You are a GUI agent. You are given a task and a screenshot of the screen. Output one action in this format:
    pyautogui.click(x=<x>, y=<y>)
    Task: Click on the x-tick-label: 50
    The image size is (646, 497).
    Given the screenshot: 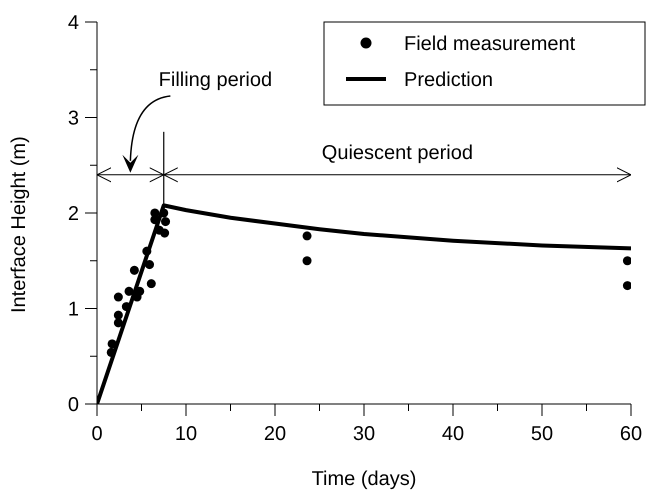 What is the action you would take?
    pyautogui.click(x=542, y=434)
    